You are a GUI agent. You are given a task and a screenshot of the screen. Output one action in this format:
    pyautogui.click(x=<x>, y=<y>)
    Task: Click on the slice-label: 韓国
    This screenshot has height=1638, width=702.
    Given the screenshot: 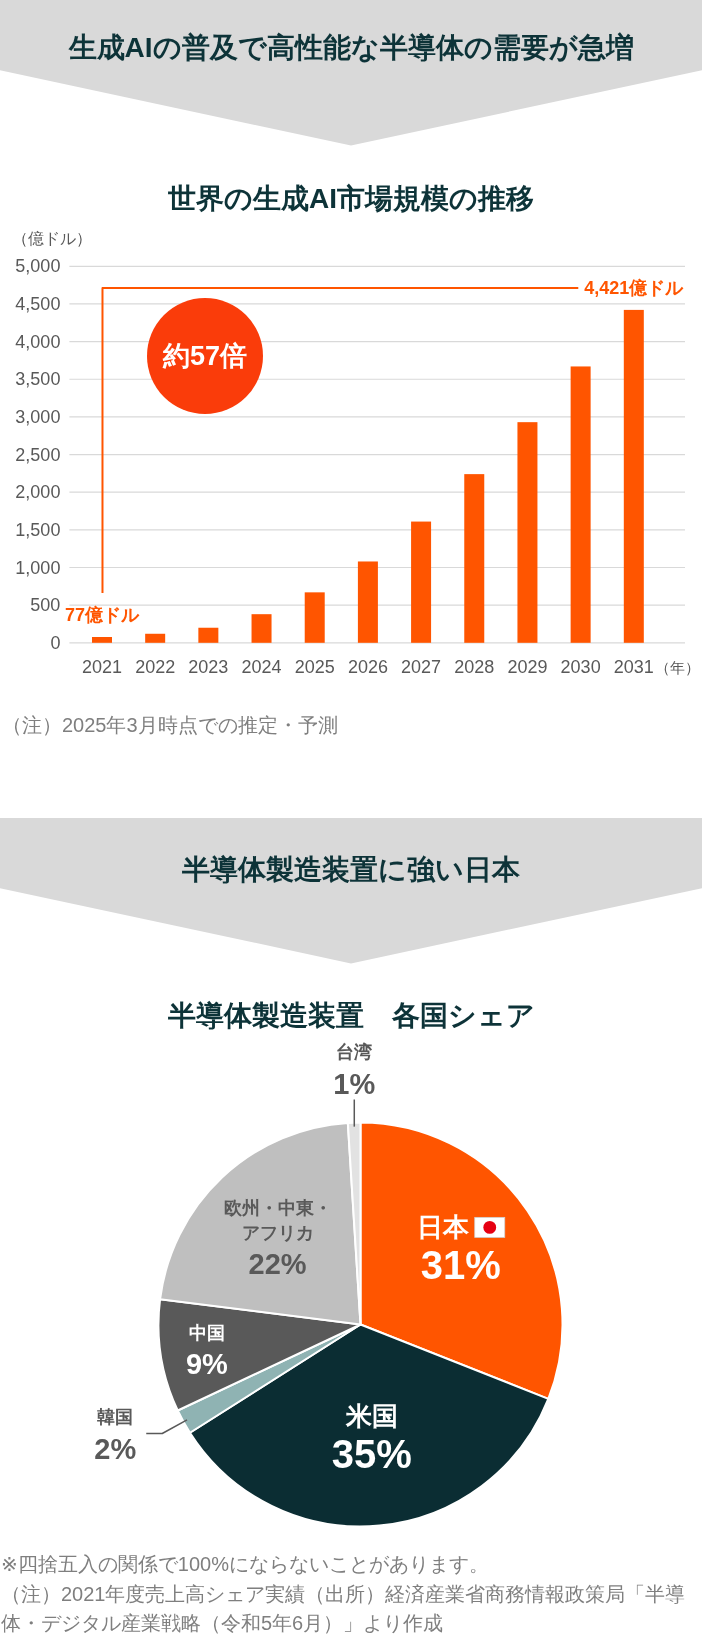 What is the action you would take?
    pyautogui.click(x=115, y=1417)
    